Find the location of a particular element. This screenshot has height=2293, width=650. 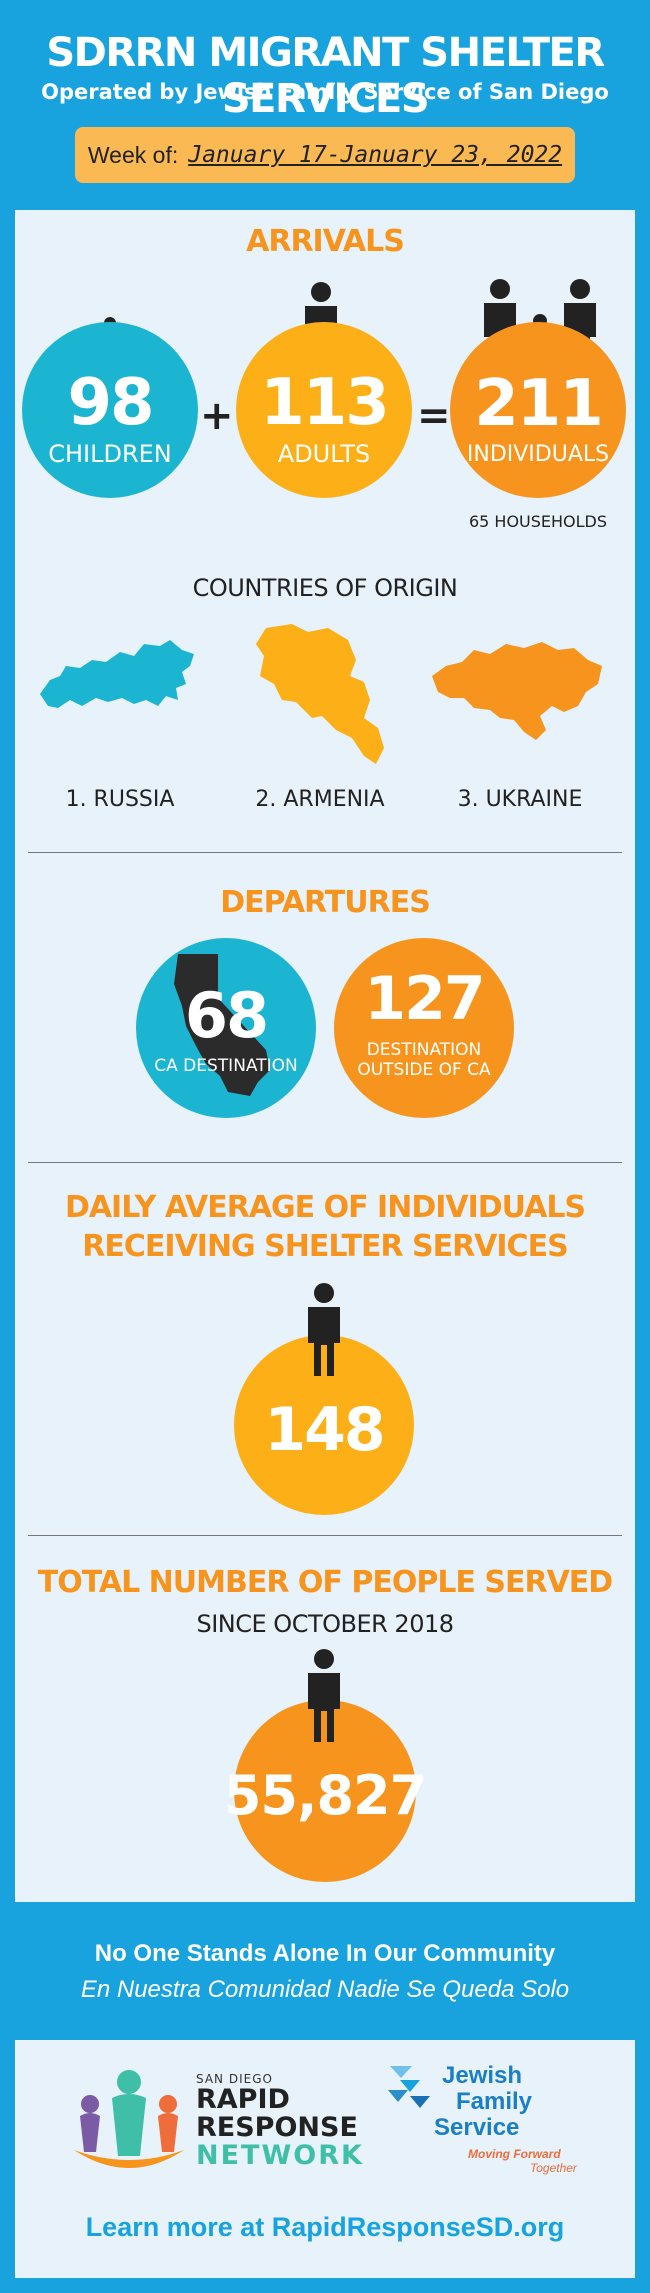

rapid-response-network-logo is located at coordinates (129, 2119).